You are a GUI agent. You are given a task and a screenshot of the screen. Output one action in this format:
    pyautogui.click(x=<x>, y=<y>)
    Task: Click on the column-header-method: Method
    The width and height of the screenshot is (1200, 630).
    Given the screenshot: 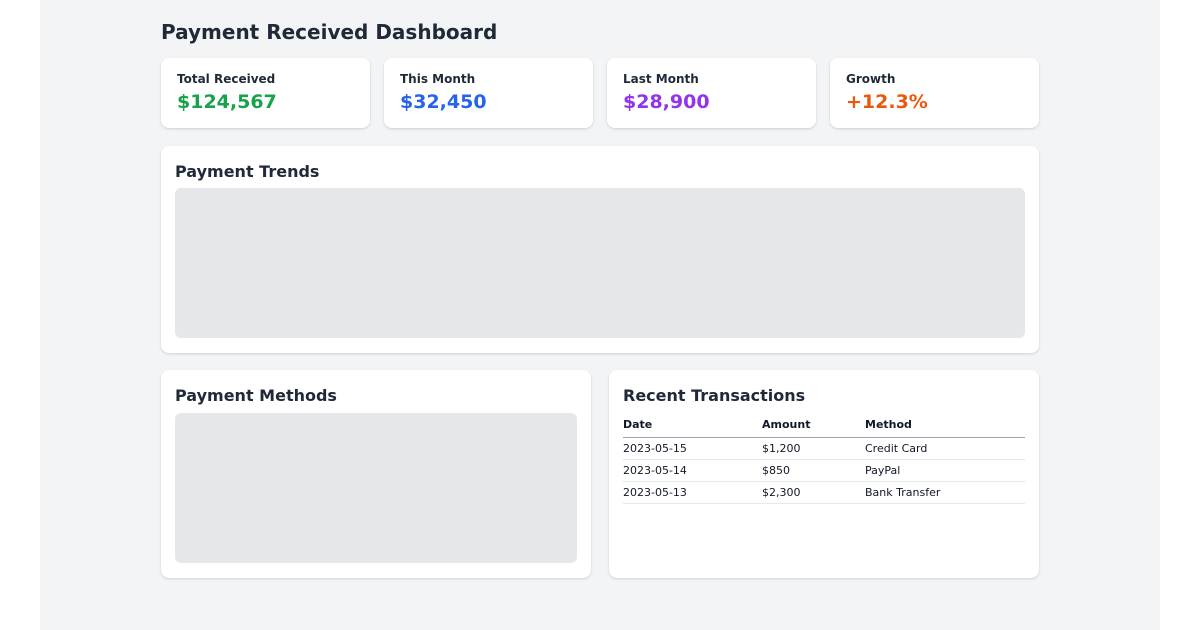 What is the action you would take?
    pyautogui.click(x=945, y=425)
    